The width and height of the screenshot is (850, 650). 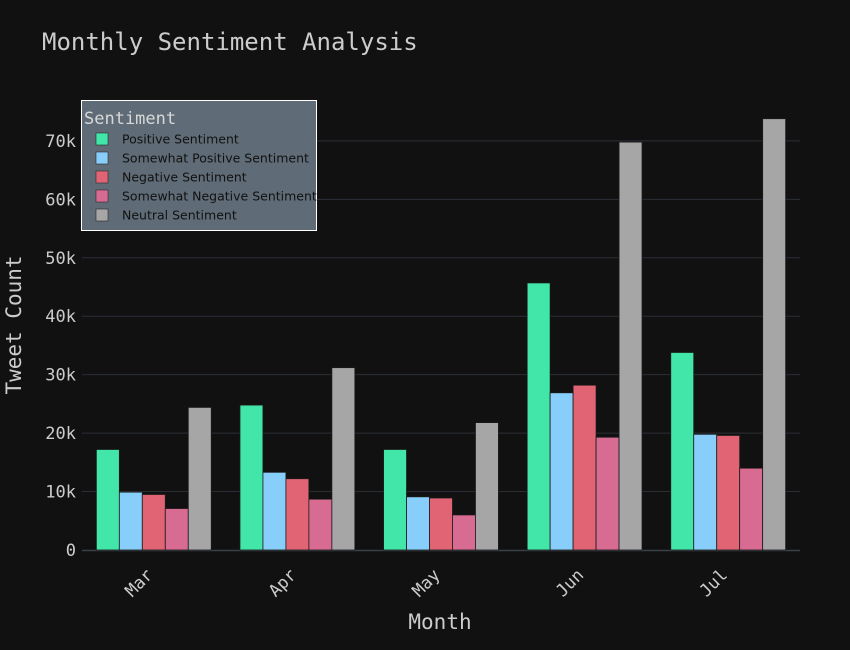 What do you see at coordinates (538, 416) in the screenshot?
I see `bar-positive-sentiment-jun` at bounding box center [538, 416].